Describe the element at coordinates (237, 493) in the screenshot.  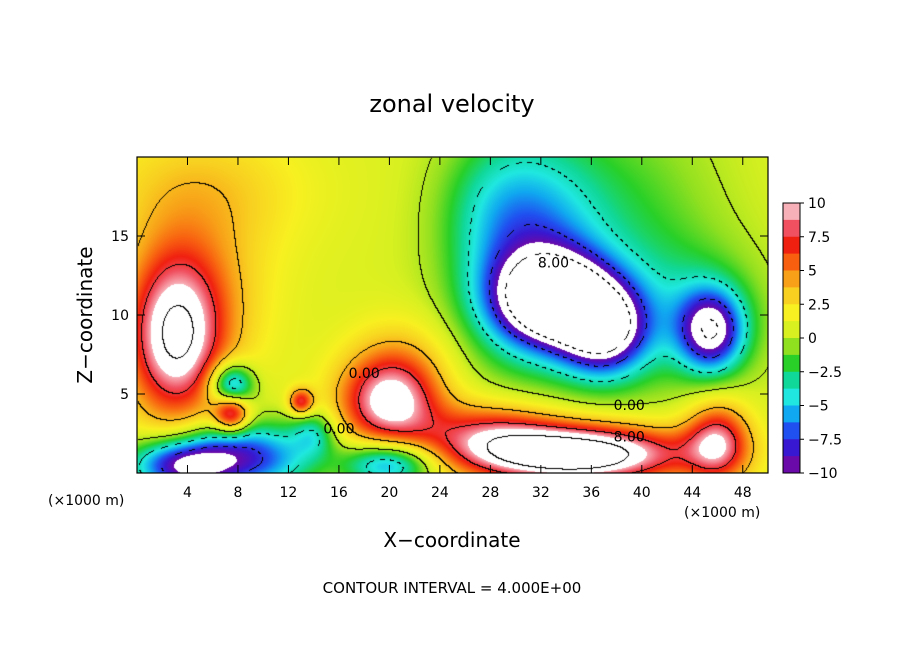
I see `x-tick-label: 8` at that location.